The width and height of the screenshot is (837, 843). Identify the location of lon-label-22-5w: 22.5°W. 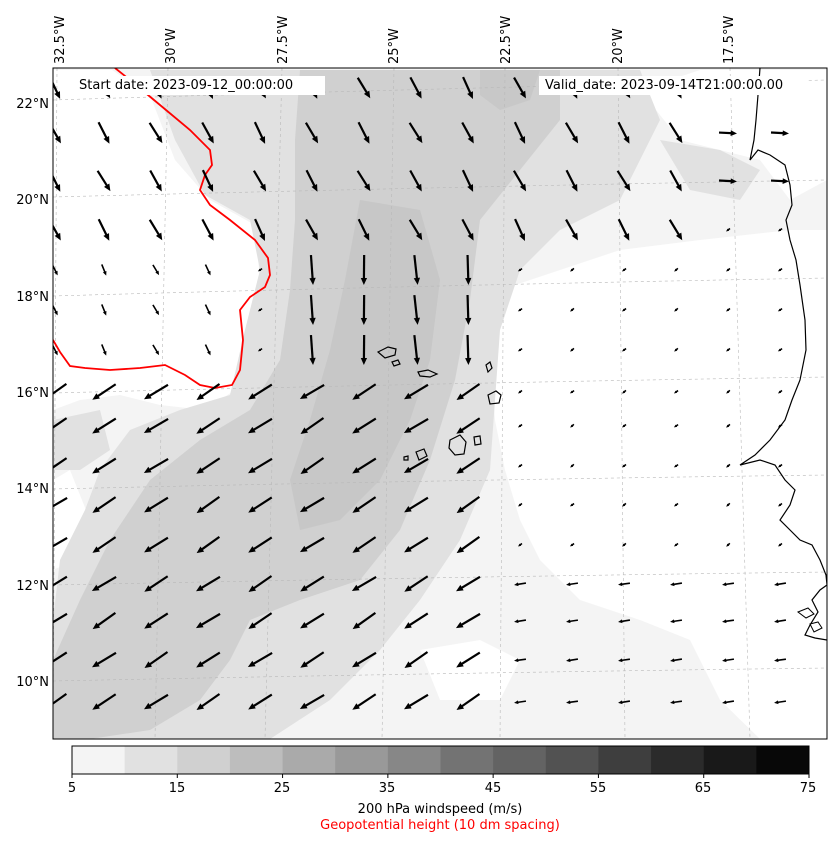
(506, 39).